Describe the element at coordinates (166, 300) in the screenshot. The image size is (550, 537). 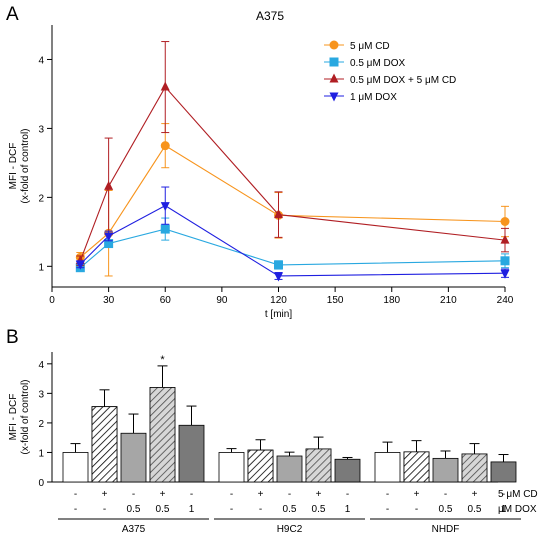
I see `x-tick-label: 60` at that location.